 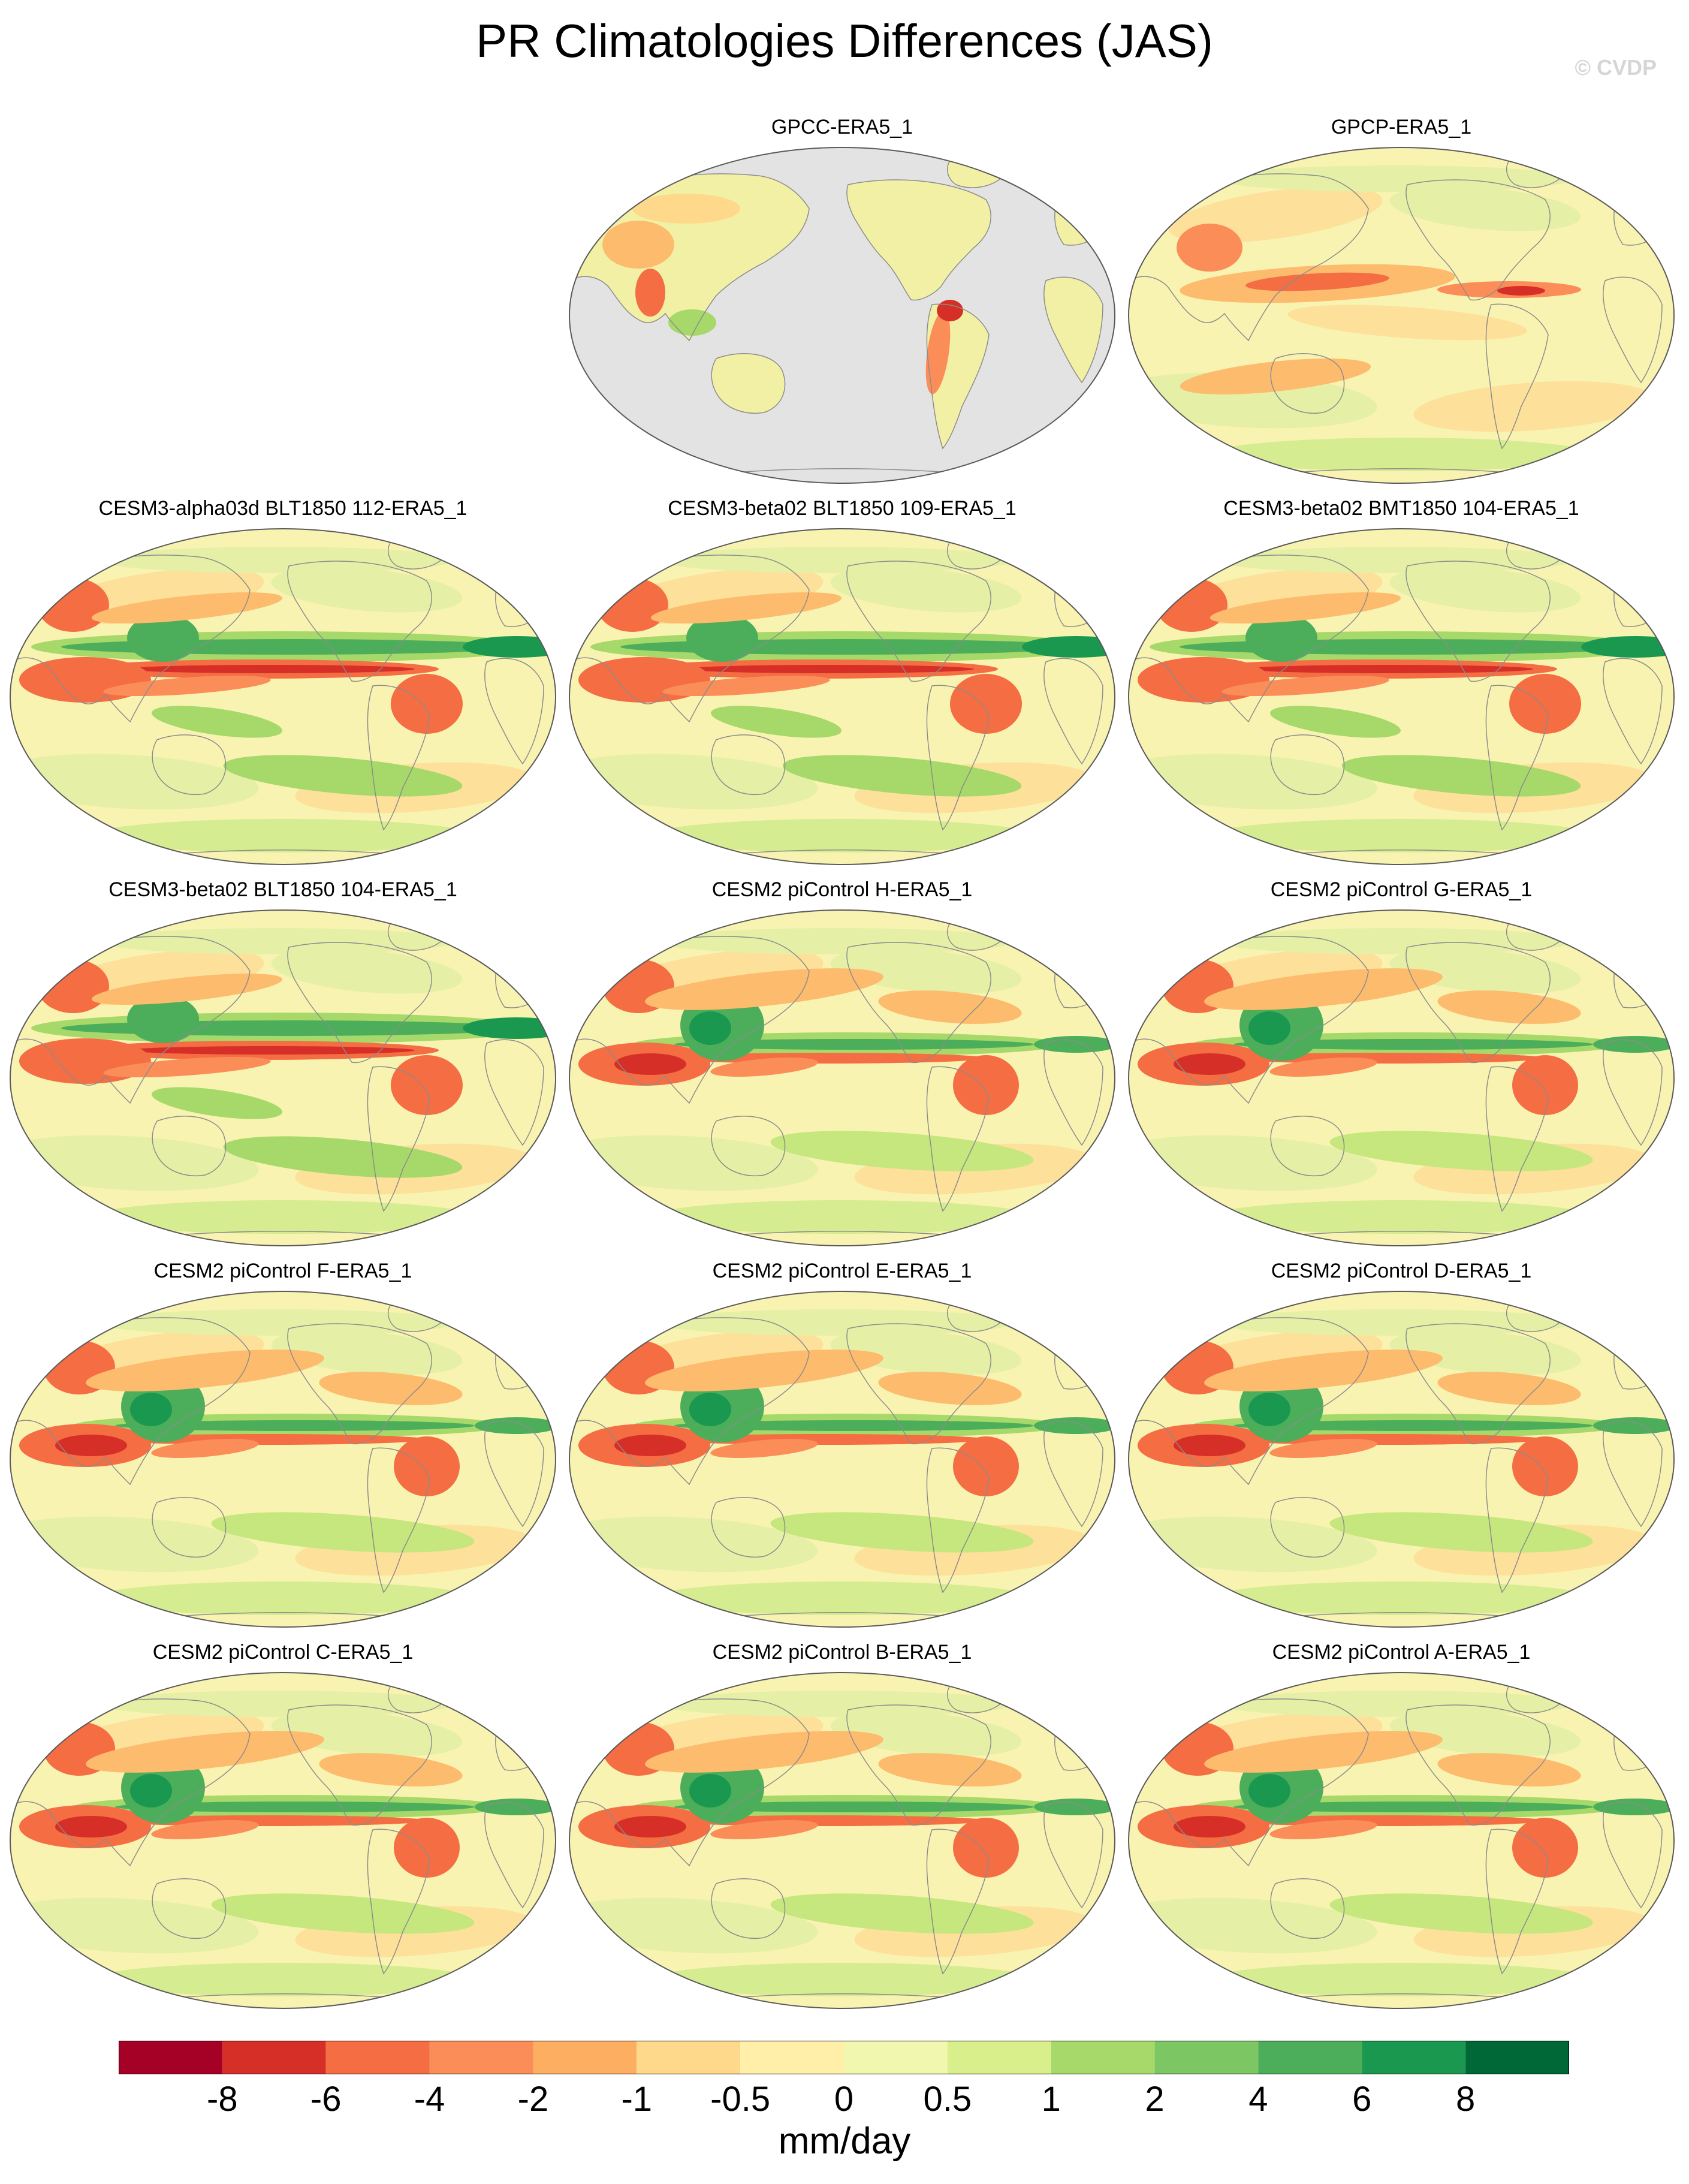 I want to click on colorbar-tick-label: -8, so click(x=222, y=2099).